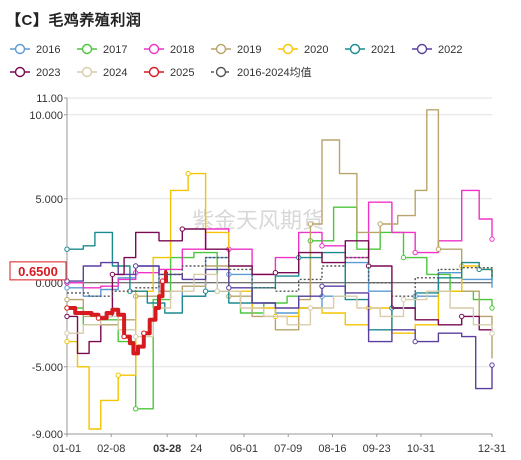 Image resolution: width=521 pixels, height=460 pixels. I want to click on y-tick-label: 11.00, so click(49, 99).